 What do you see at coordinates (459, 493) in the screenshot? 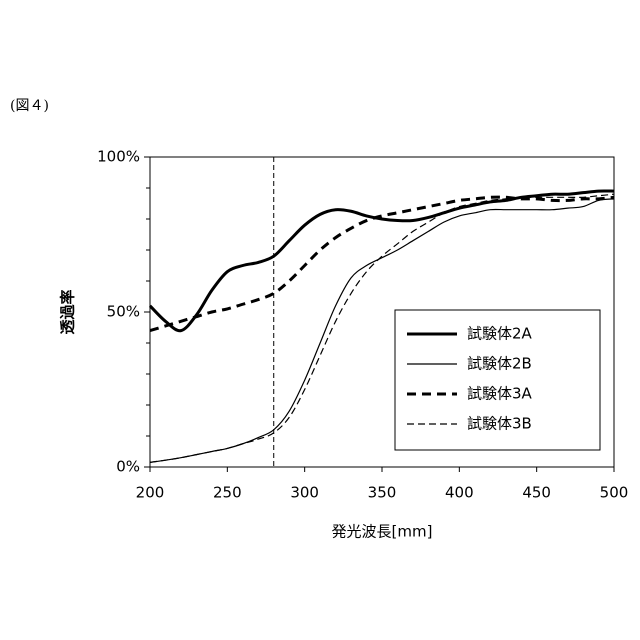
I see `x-tick-label: 400` at bounding box center [459, 493].